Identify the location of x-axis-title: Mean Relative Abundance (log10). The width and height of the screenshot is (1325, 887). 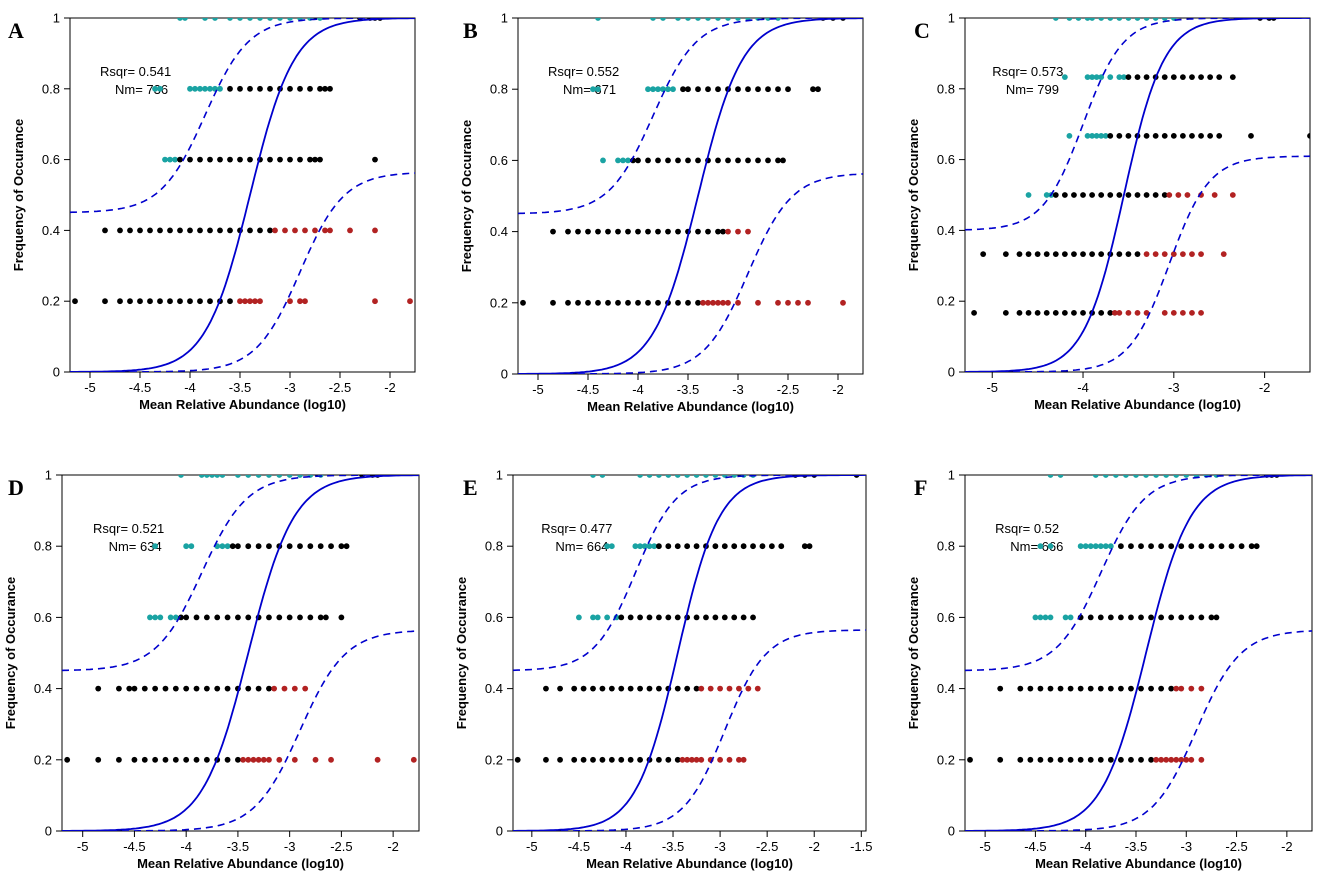
(1137, 404).